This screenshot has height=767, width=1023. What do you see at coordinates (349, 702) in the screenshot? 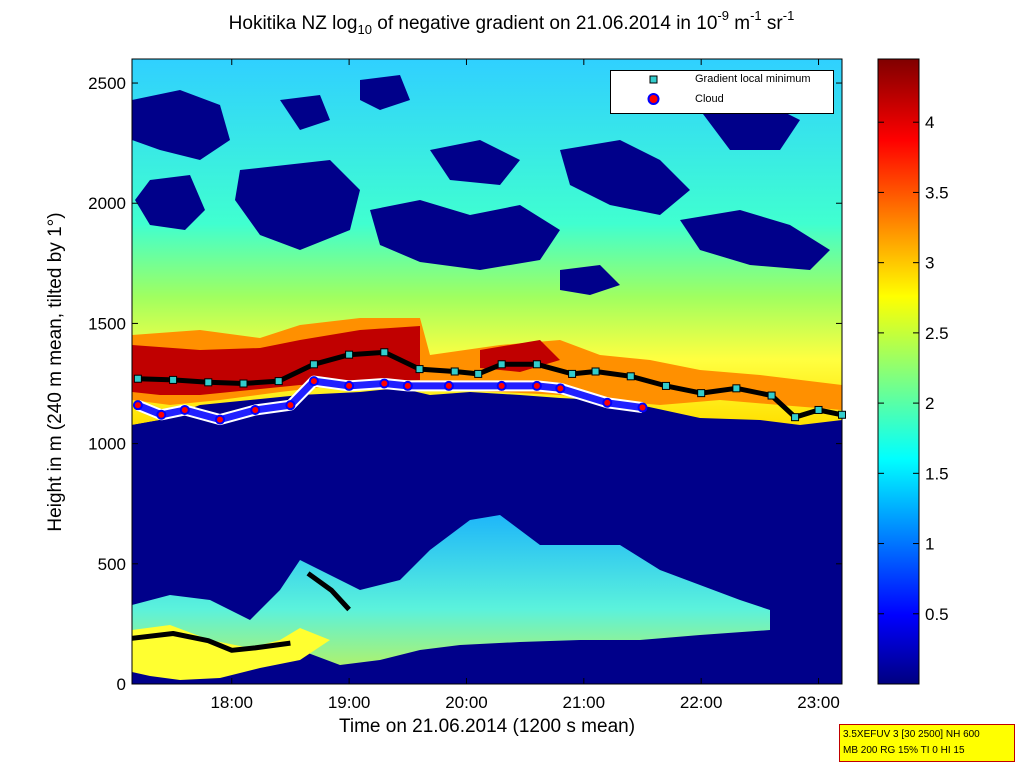
I see `x-tick-label: 19:00` at bounding box center [349, 702].